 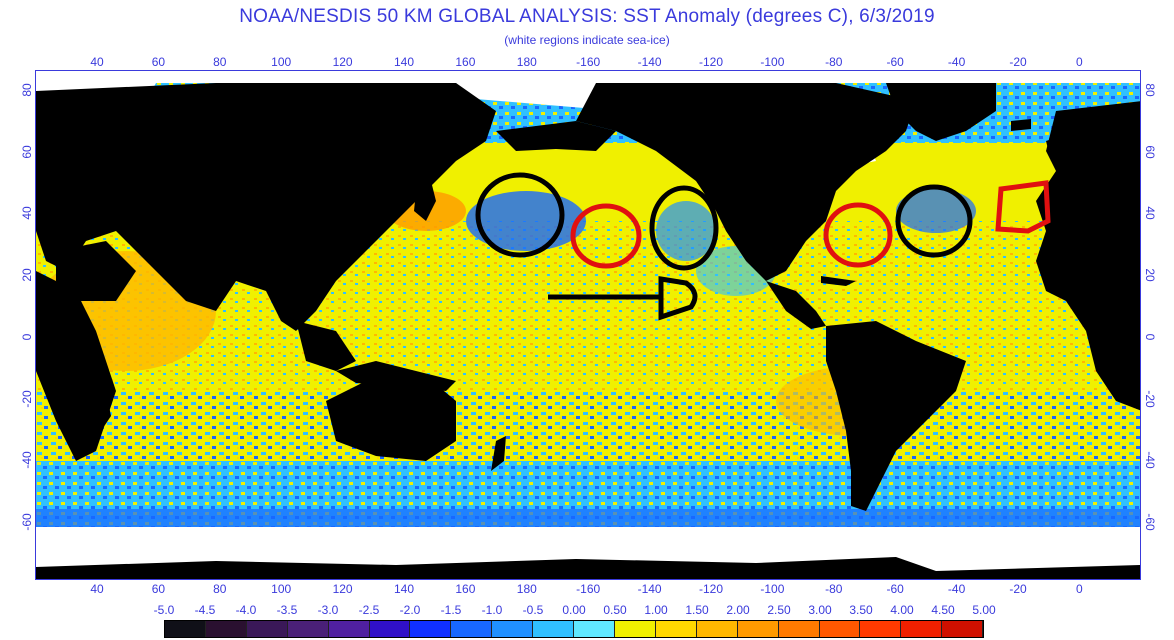 What do you see at coordinates (587, 40) in the screenshot?
I see `chart-subtitle: (white regions indicate sea-ice)` at bounding box center [587, 40].